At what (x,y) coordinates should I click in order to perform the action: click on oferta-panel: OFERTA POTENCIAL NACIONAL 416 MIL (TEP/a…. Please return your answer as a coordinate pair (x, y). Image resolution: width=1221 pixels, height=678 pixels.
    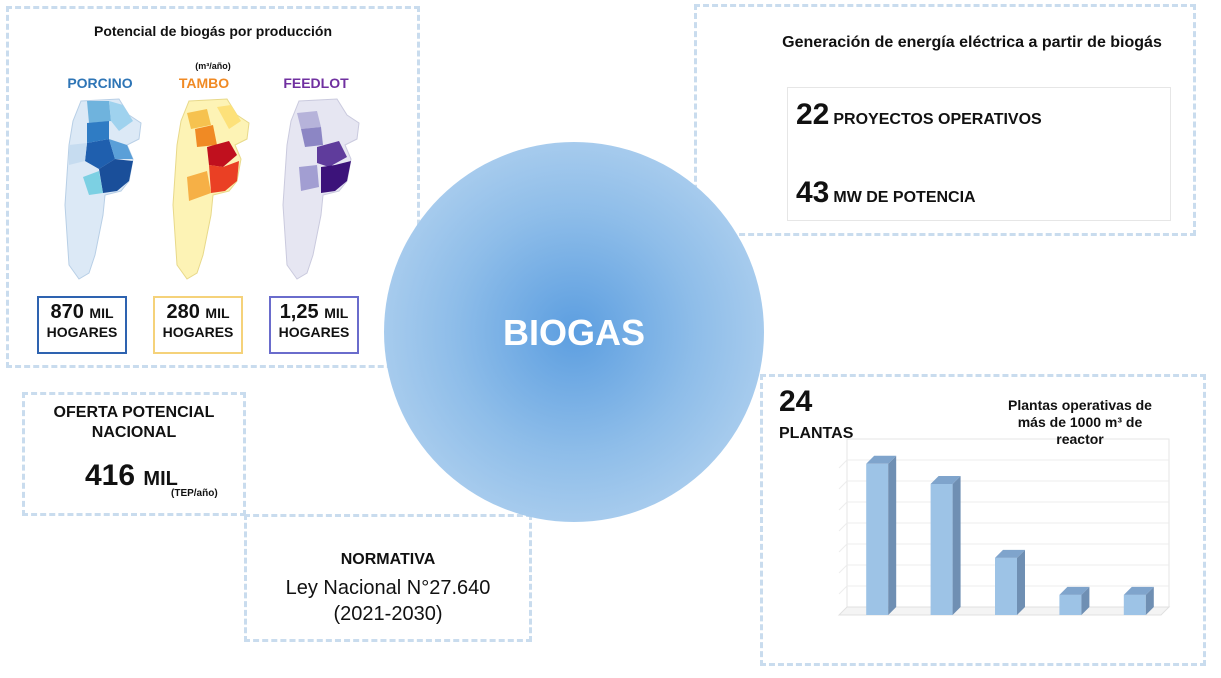
    Looking at the image, I should click on (134, 454).